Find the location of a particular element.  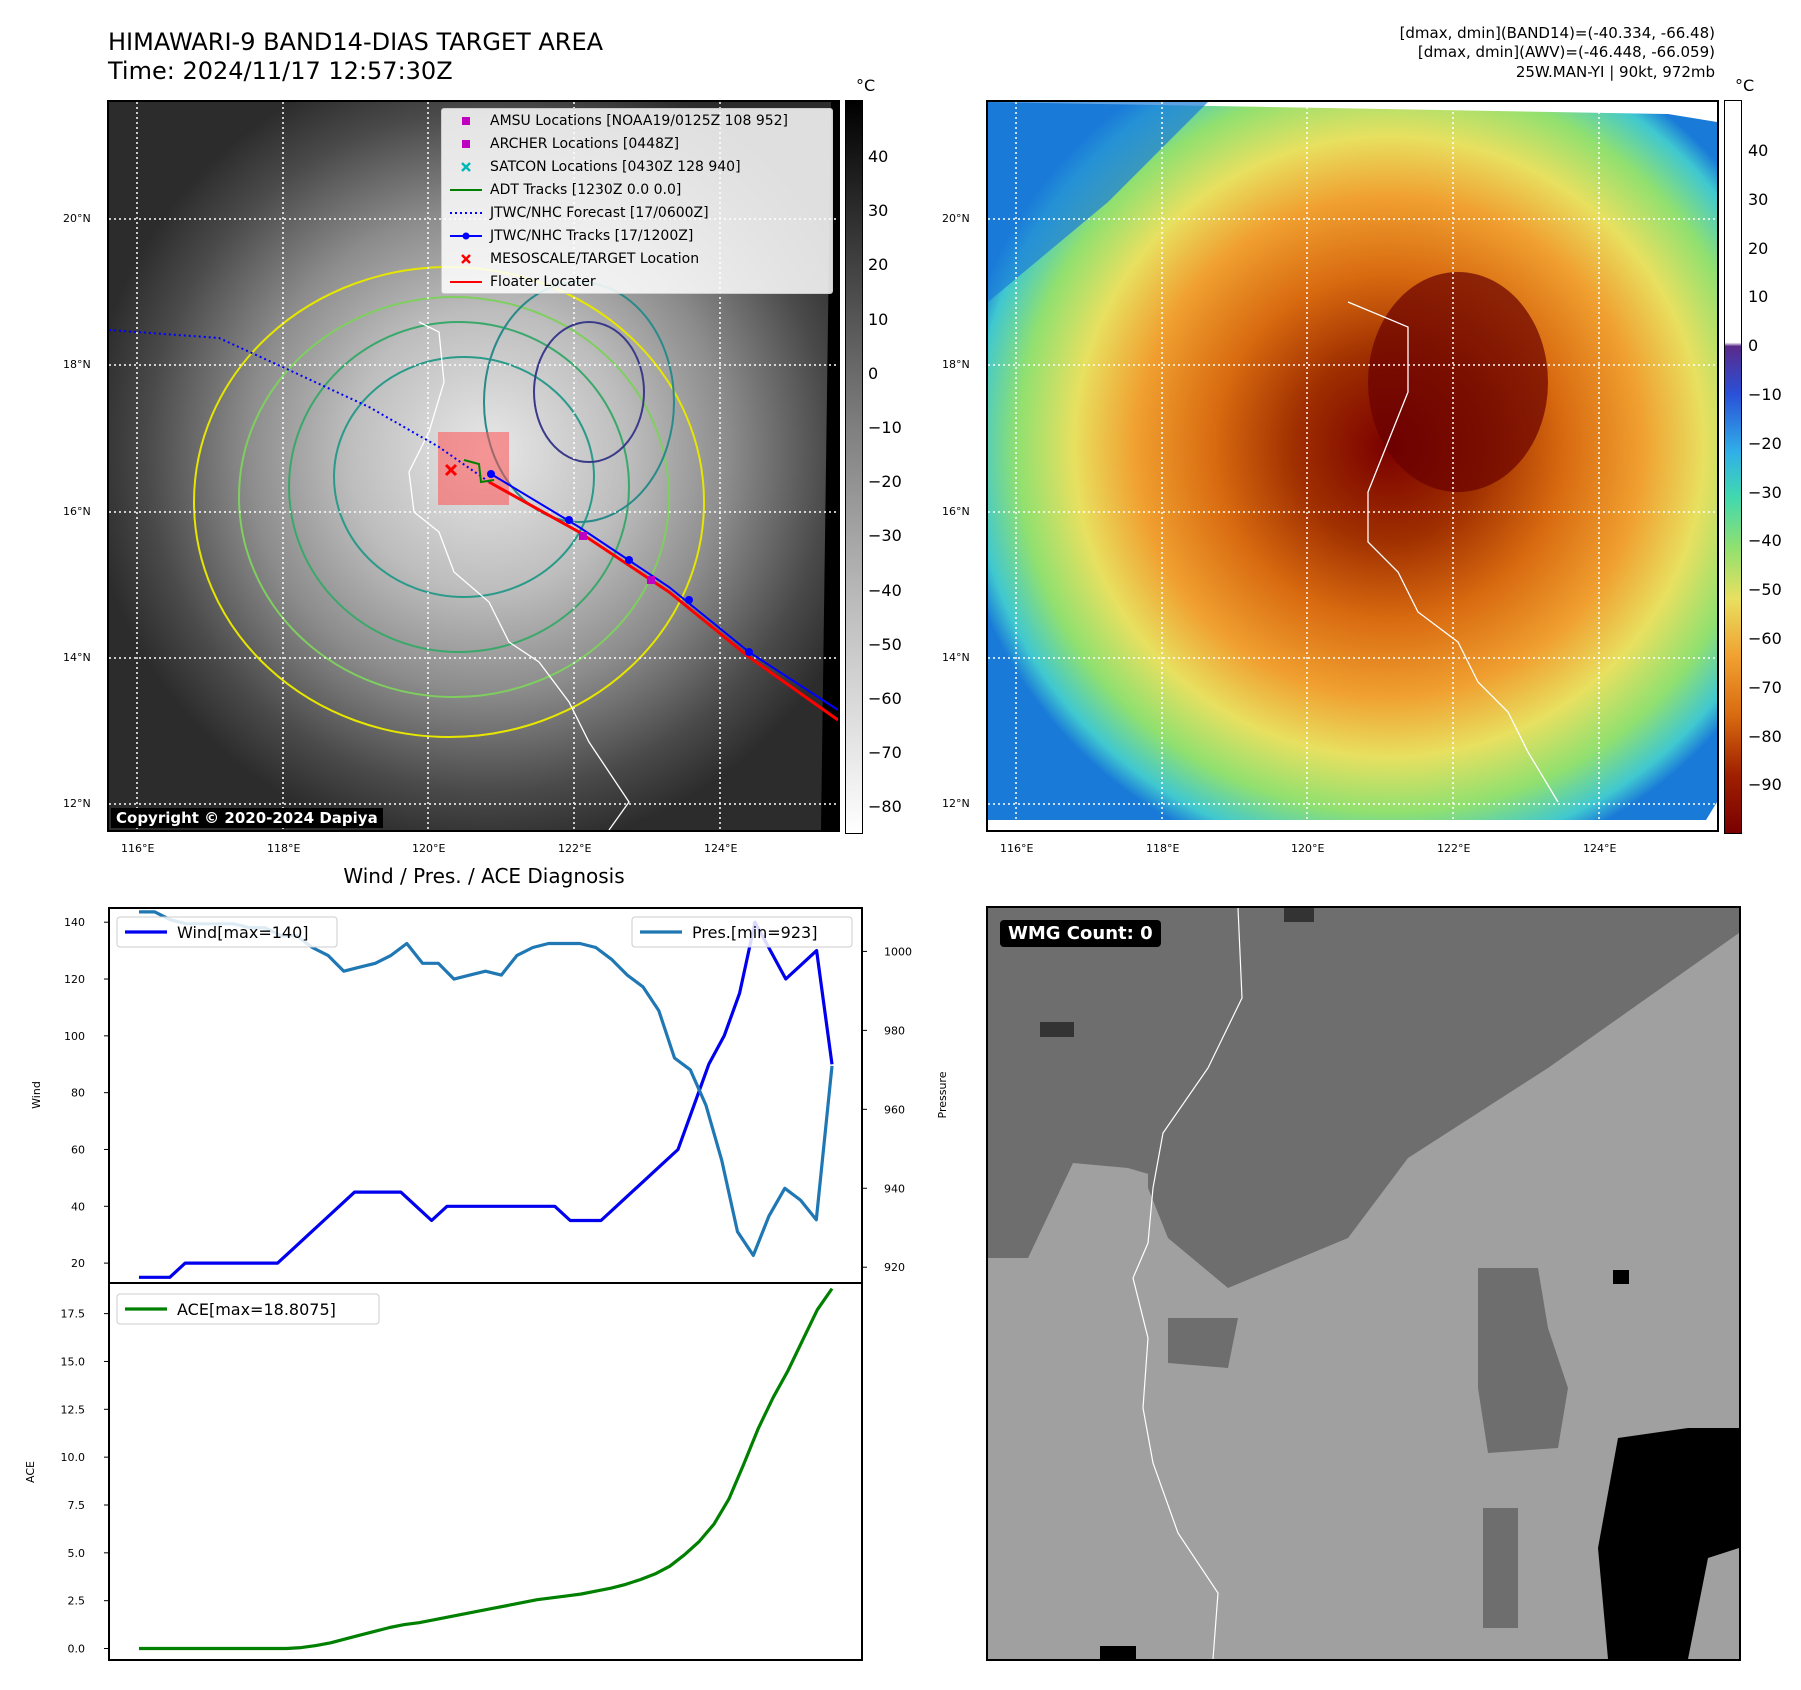

band14-lon-tick: 116°E is located at coordinates (138, 848).